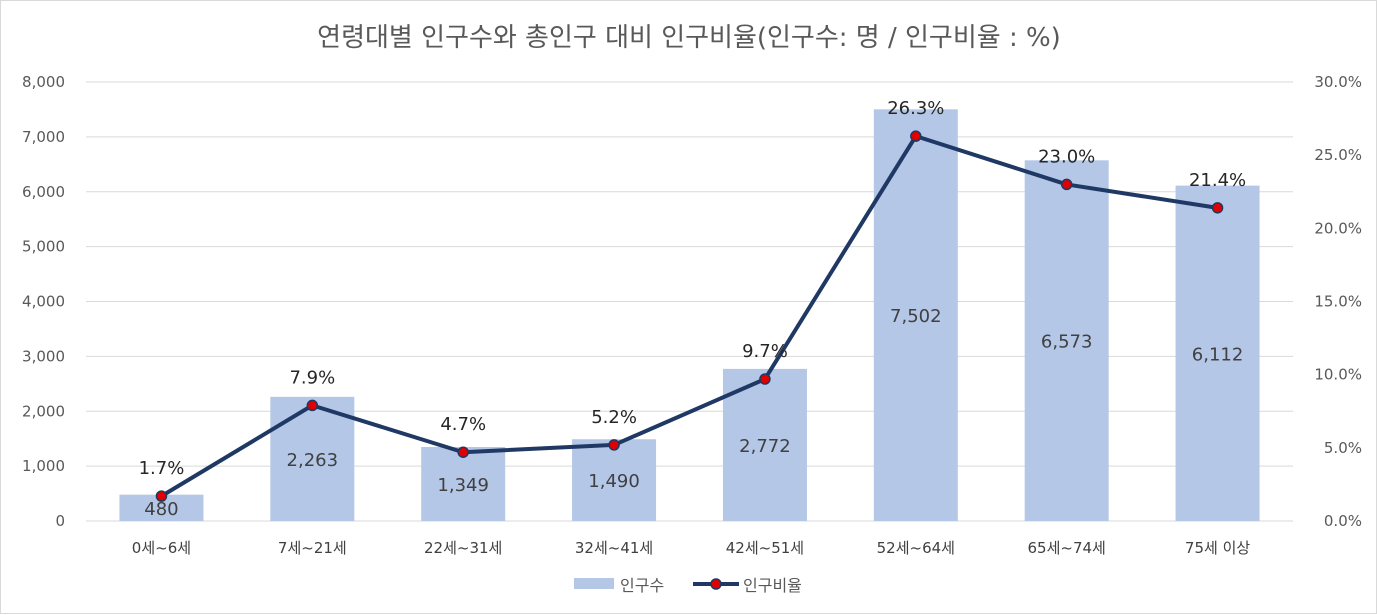  I want to click on y-left-tick-label: 8,000, so click(43, 82).